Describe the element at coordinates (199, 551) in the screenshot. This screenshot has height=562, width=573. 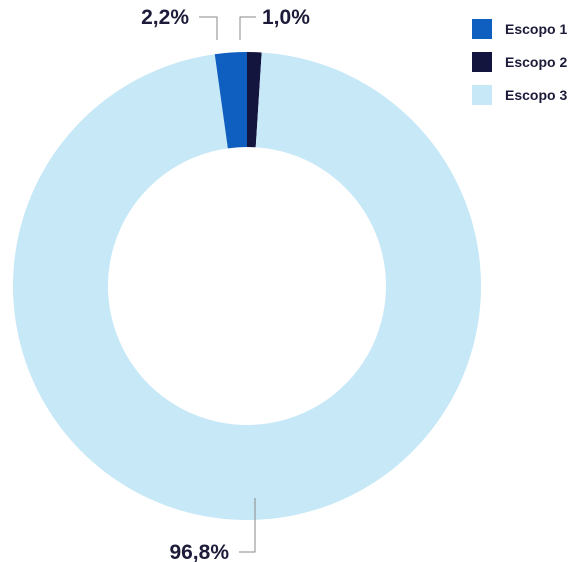
I see `data-label-escopo-3: 96,8%` at that location.